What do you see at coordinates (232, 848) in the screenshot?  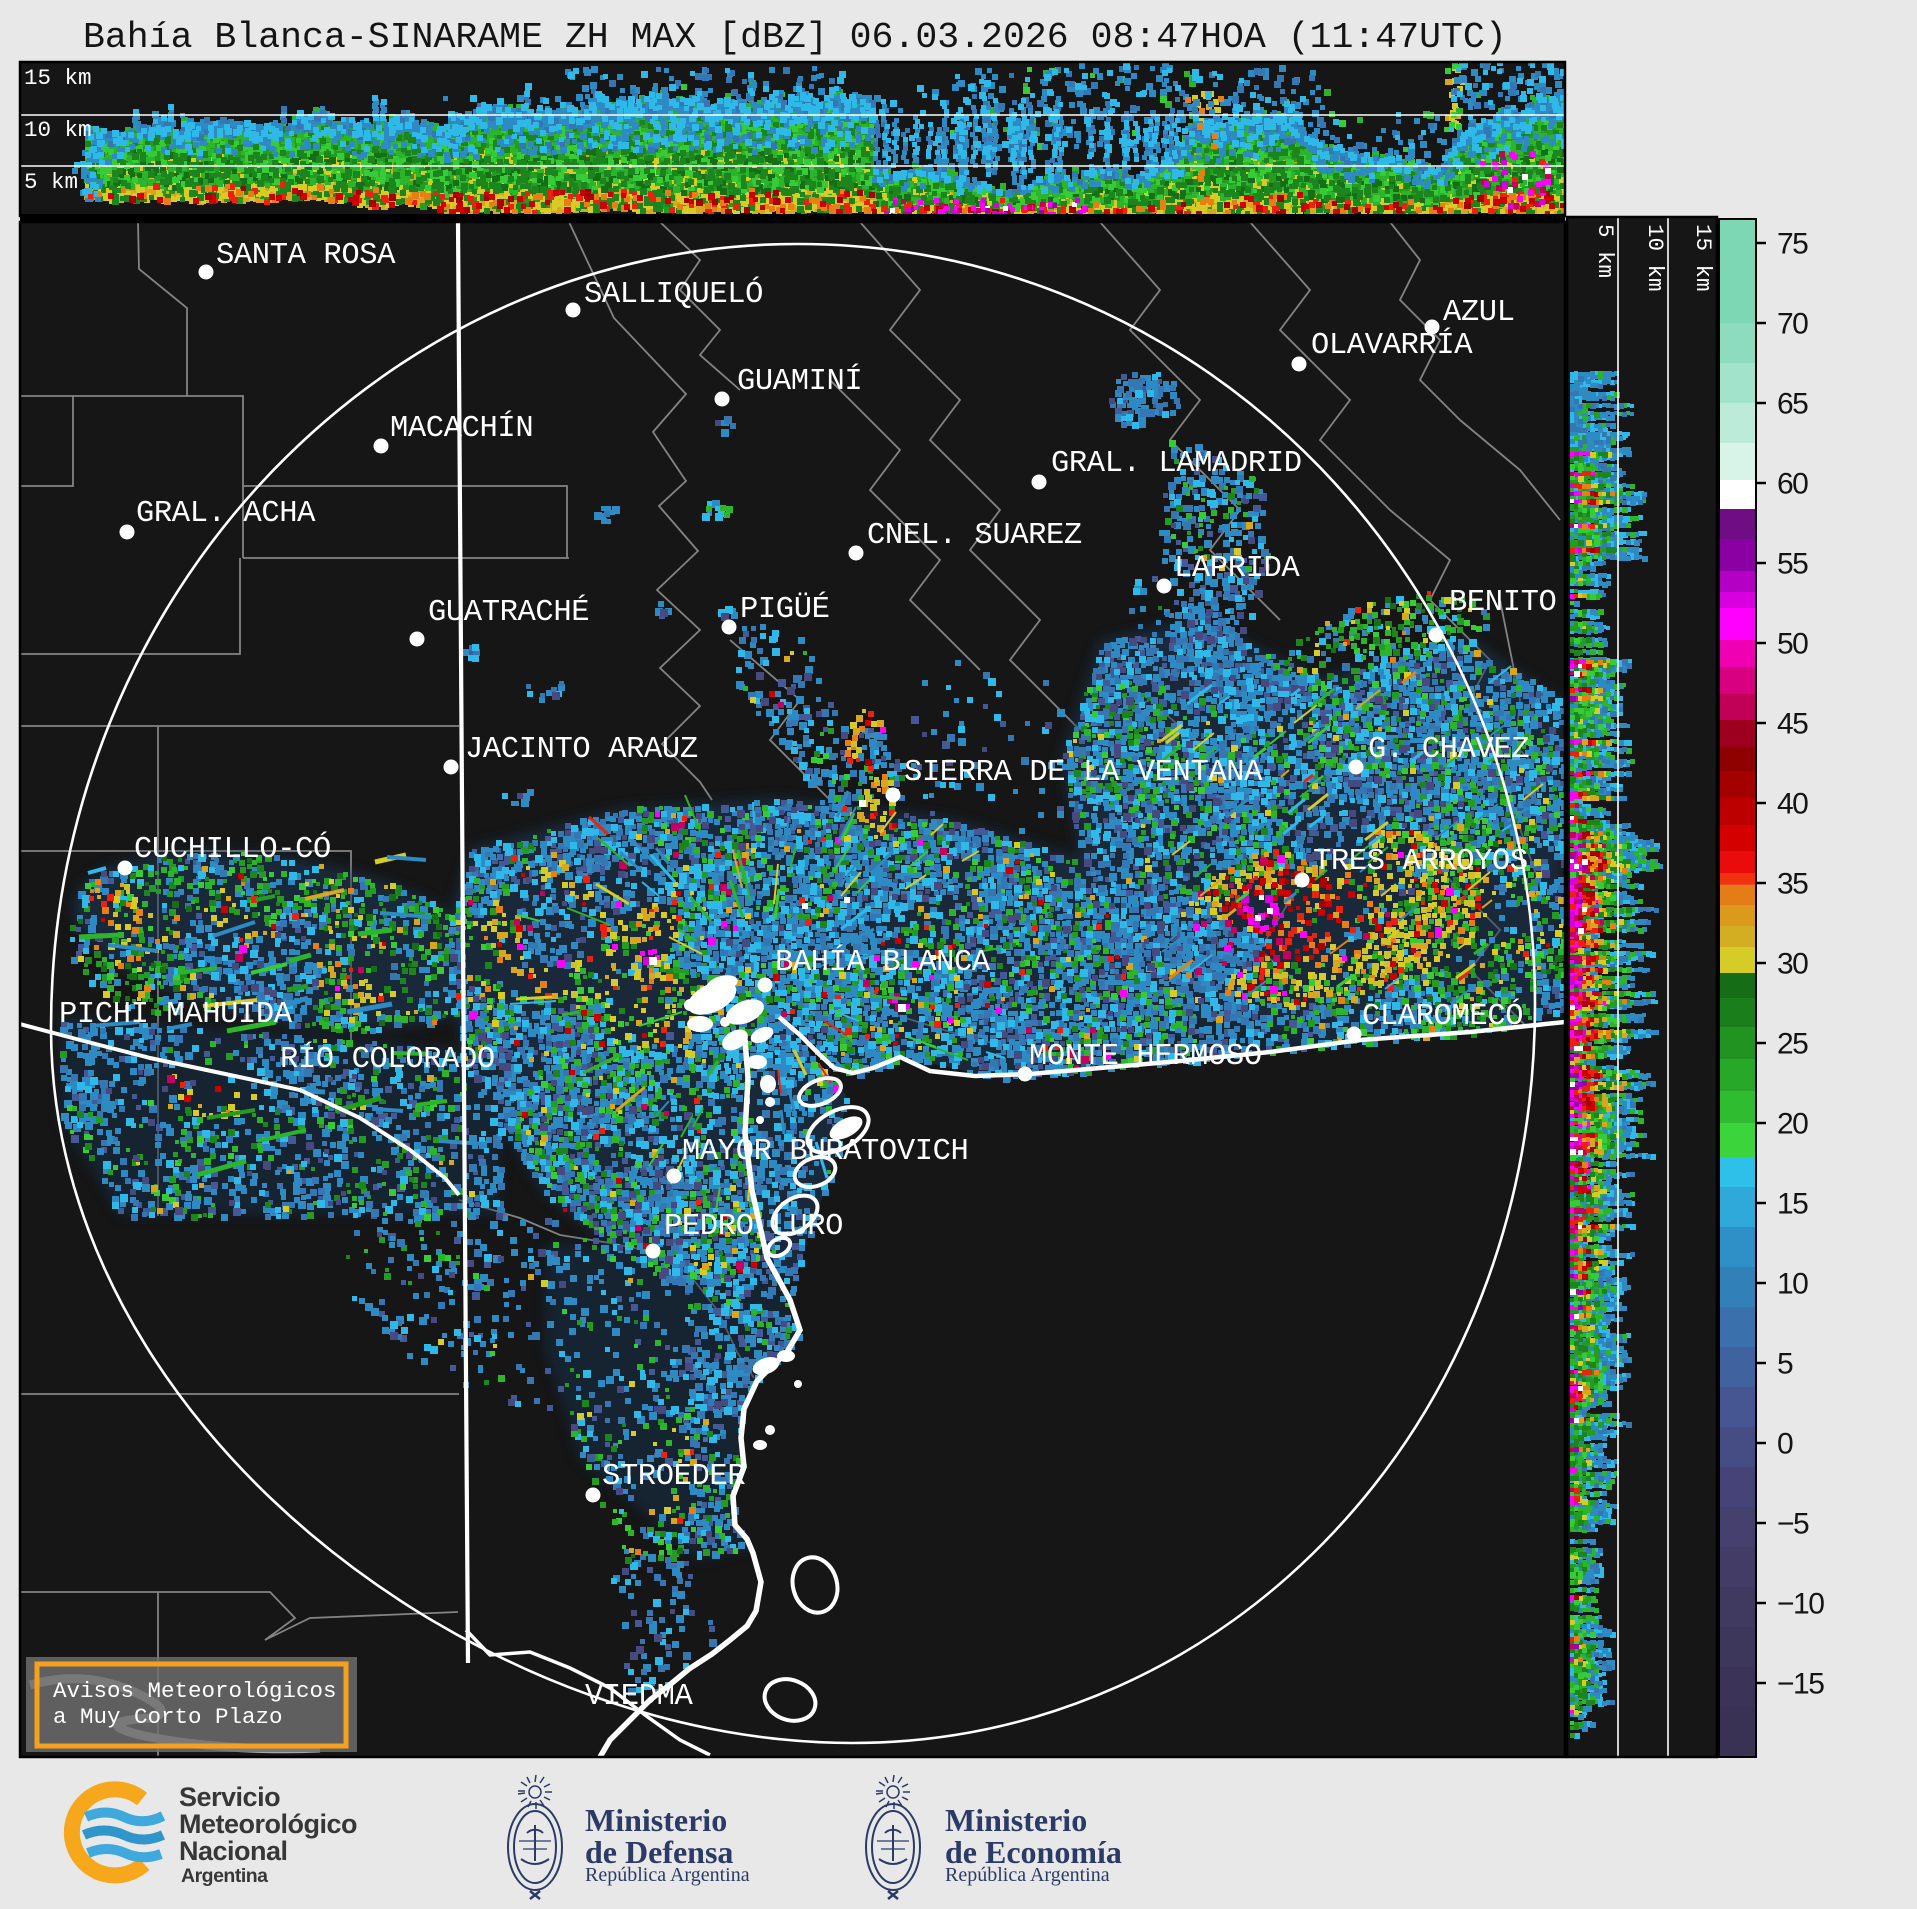 I see `svg-text: CUCHILLO-CÓ` at bounding box center [232, 848].